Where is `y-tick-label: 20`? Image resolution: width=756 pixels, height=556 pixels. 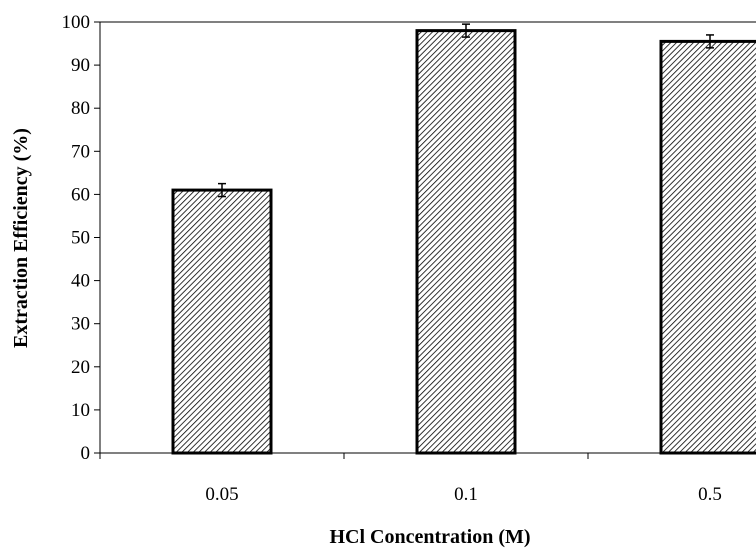
y-tick-label: 20 is located at coordinates (80, 367).